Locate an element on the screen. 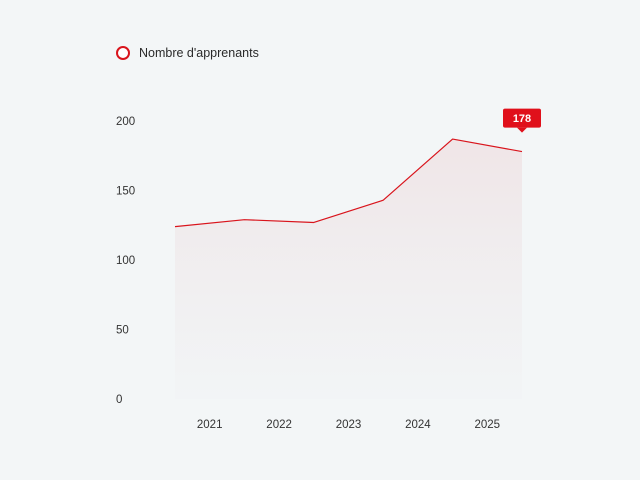 This screenshot has height=480, width=640. y-tick-label: 200 is located at coordinates (125, 122).